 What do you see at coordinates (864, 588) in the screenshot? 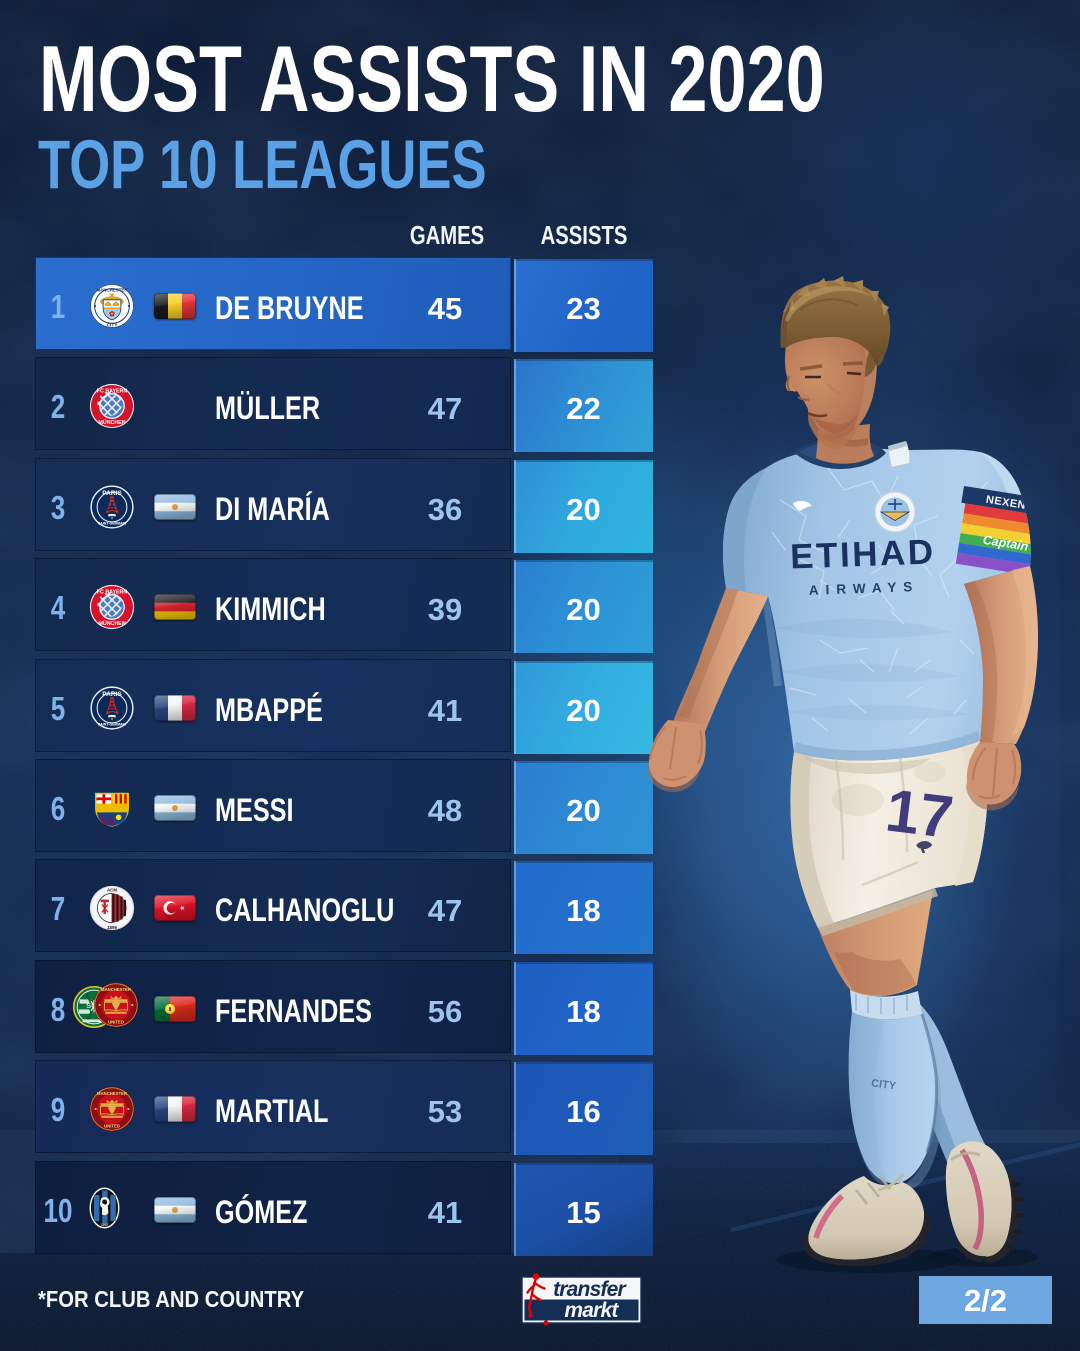
I see `svg-text: AIRWAYS` at bounding box center [864, 588].